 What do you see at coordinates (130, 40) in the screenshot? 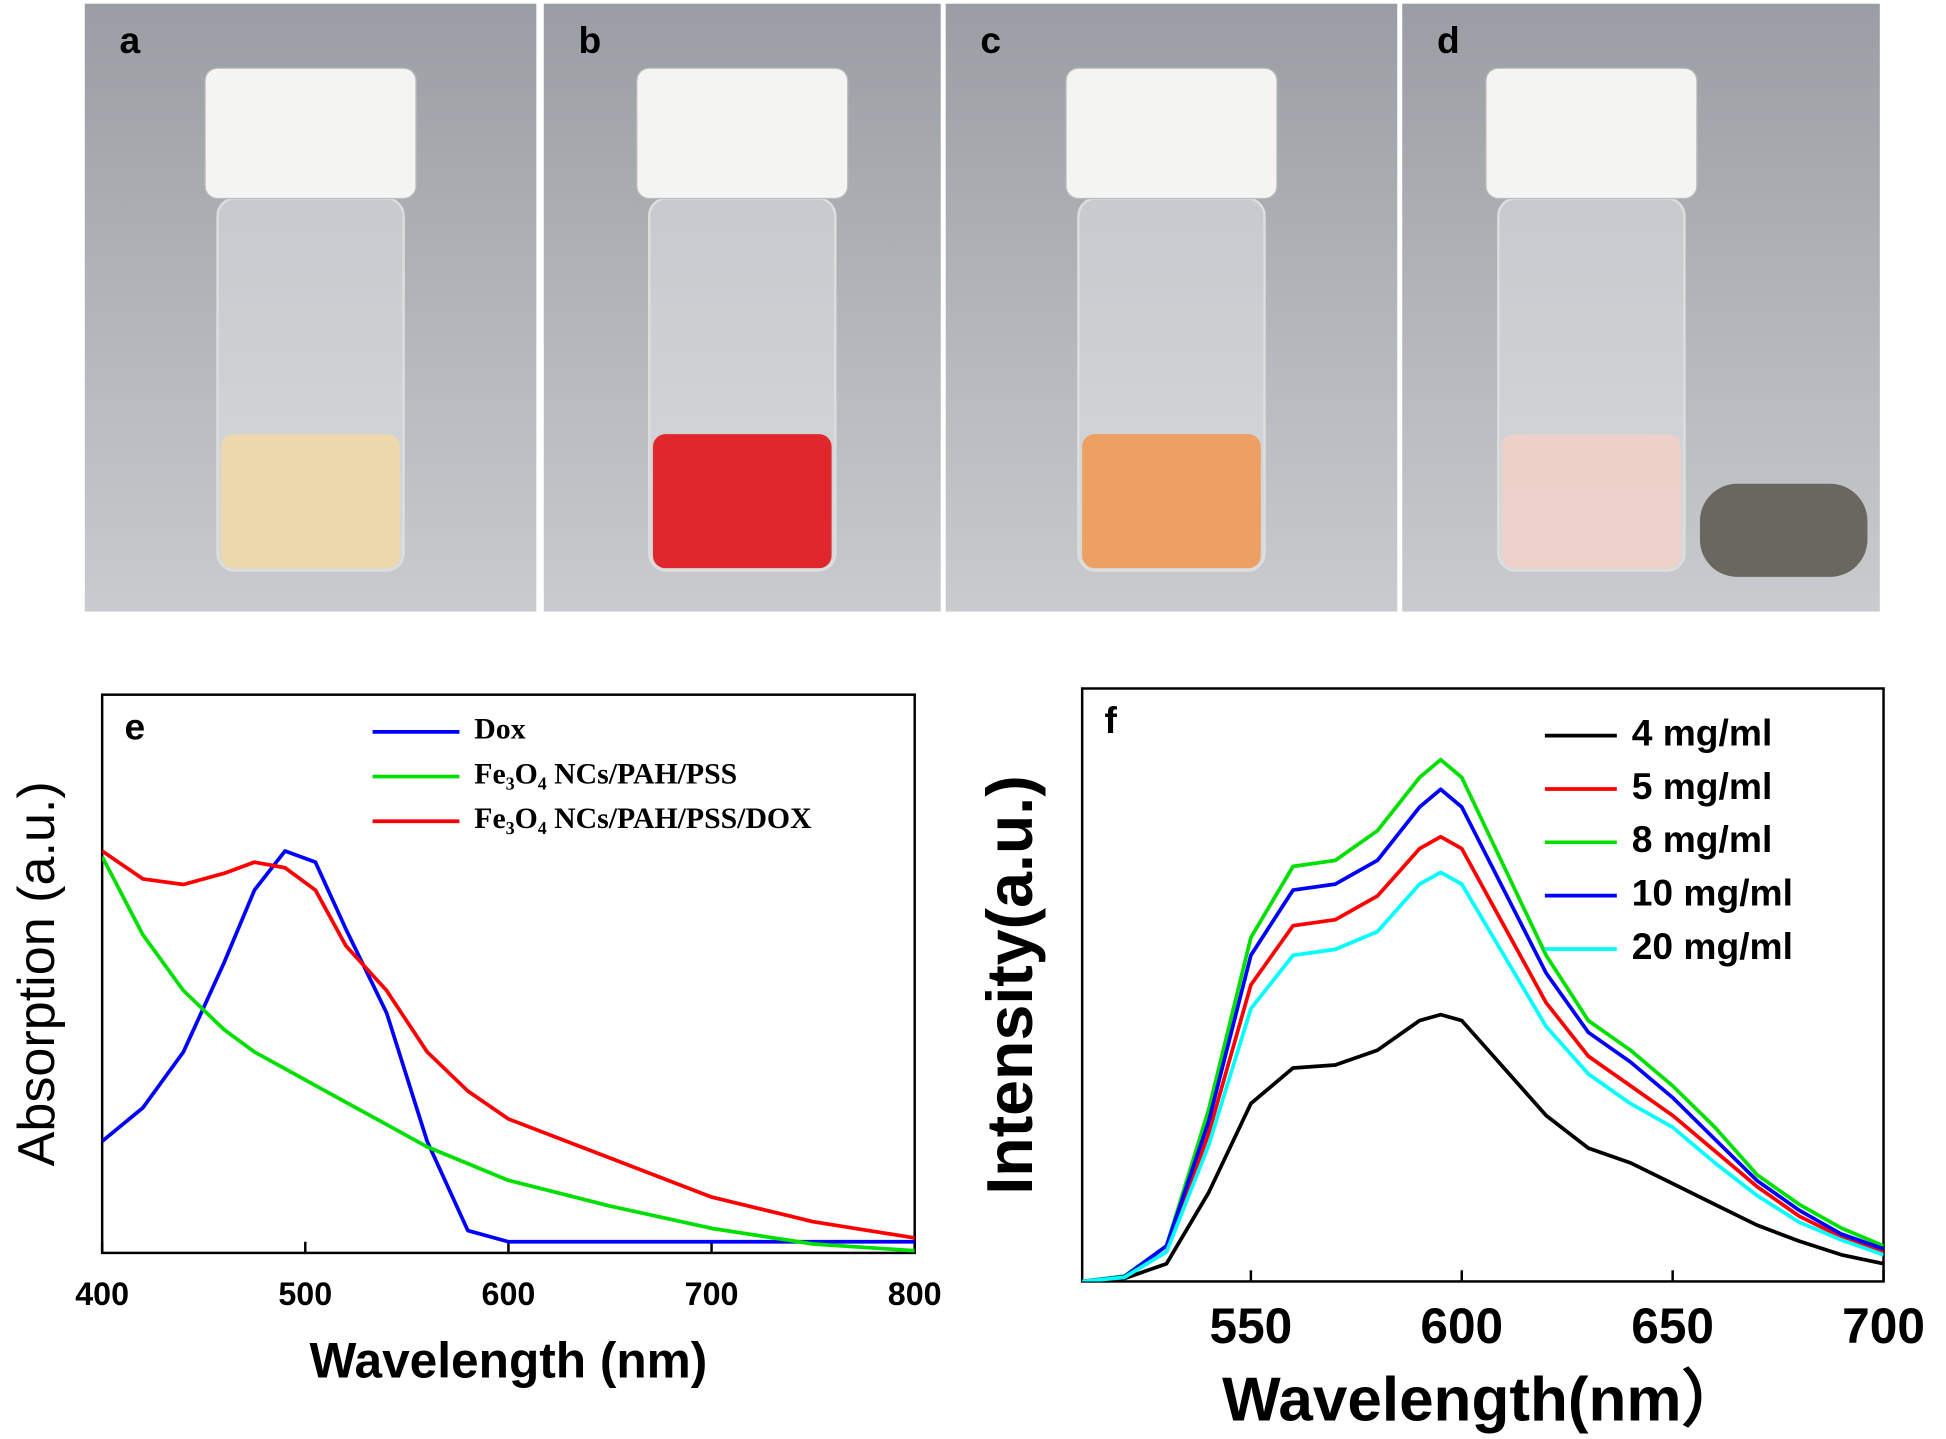
I see `panel-label: a` at bounding box center [130, 40].